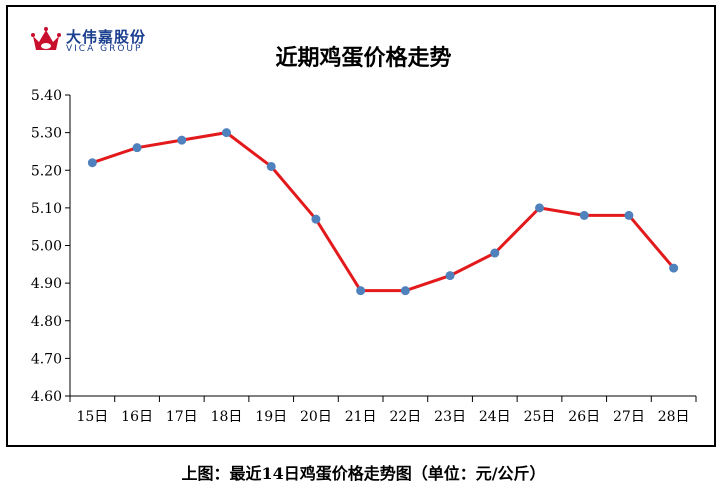 The height and width of the screenshot is (488, 727). What do you see at coordinates (104, 49) in the screenshot?
I see `logo-subtitle: VICA GROUP` at bounding box center [104, 49].